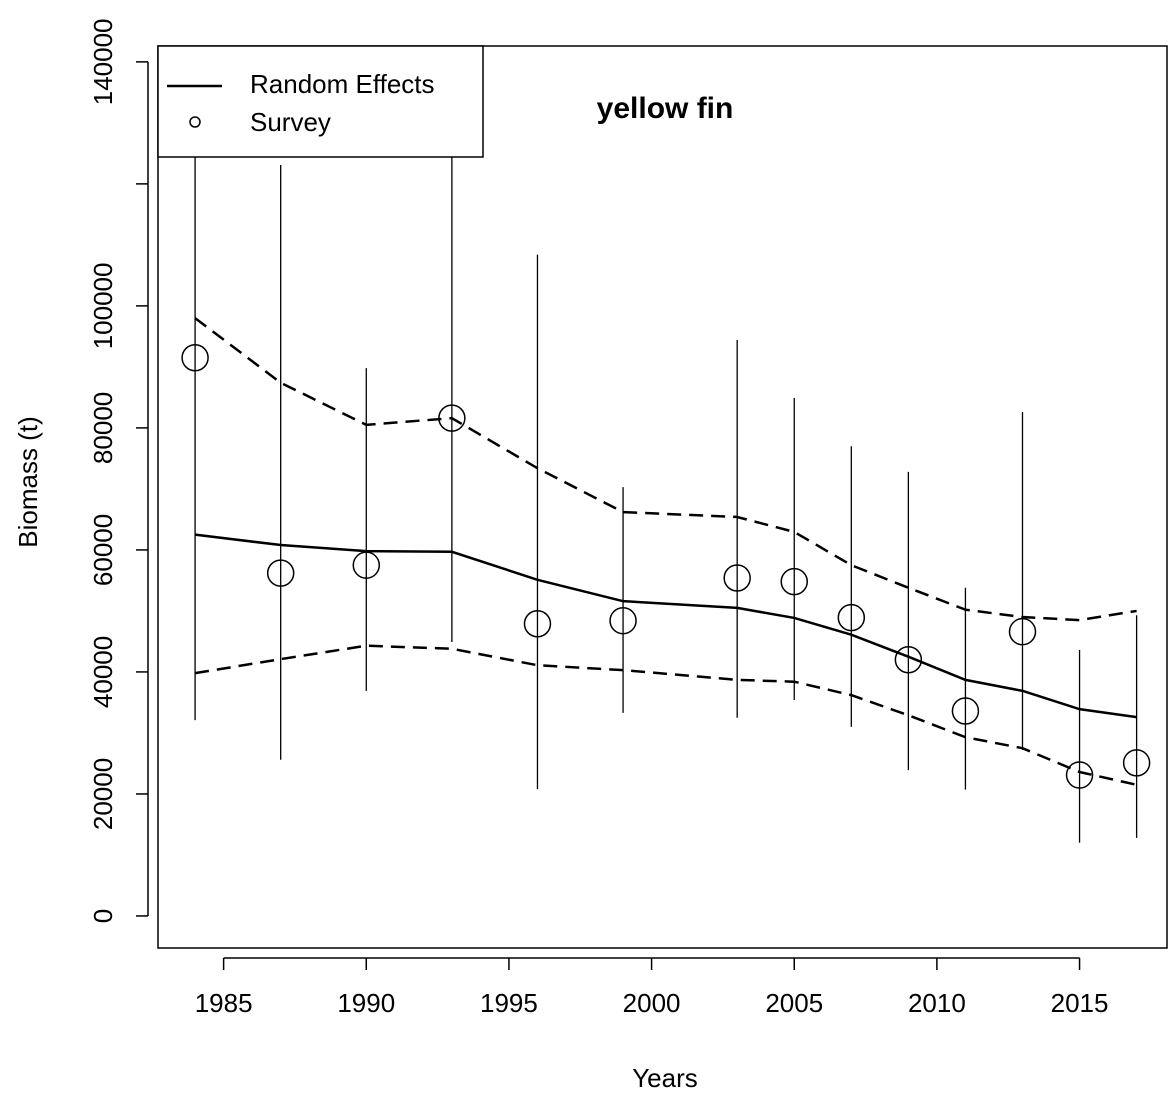 Image resolution: width=1168 pixels, height=1099 pixels. Describe the element at coordinates (103, 61) in the screenshot. I see `y-tick-label: 140000` at that location.